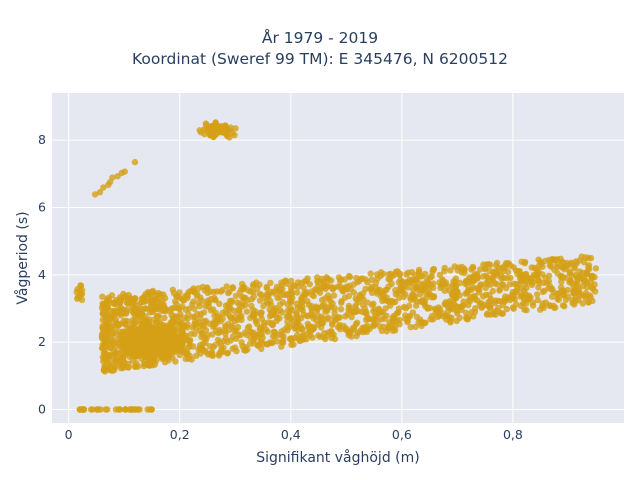 The height and width of the screenshot is (480, 640). Describe the element at coordinates (320, 38) in the screenshot. I see `chart-title: År 1979 - 2019` at that location.